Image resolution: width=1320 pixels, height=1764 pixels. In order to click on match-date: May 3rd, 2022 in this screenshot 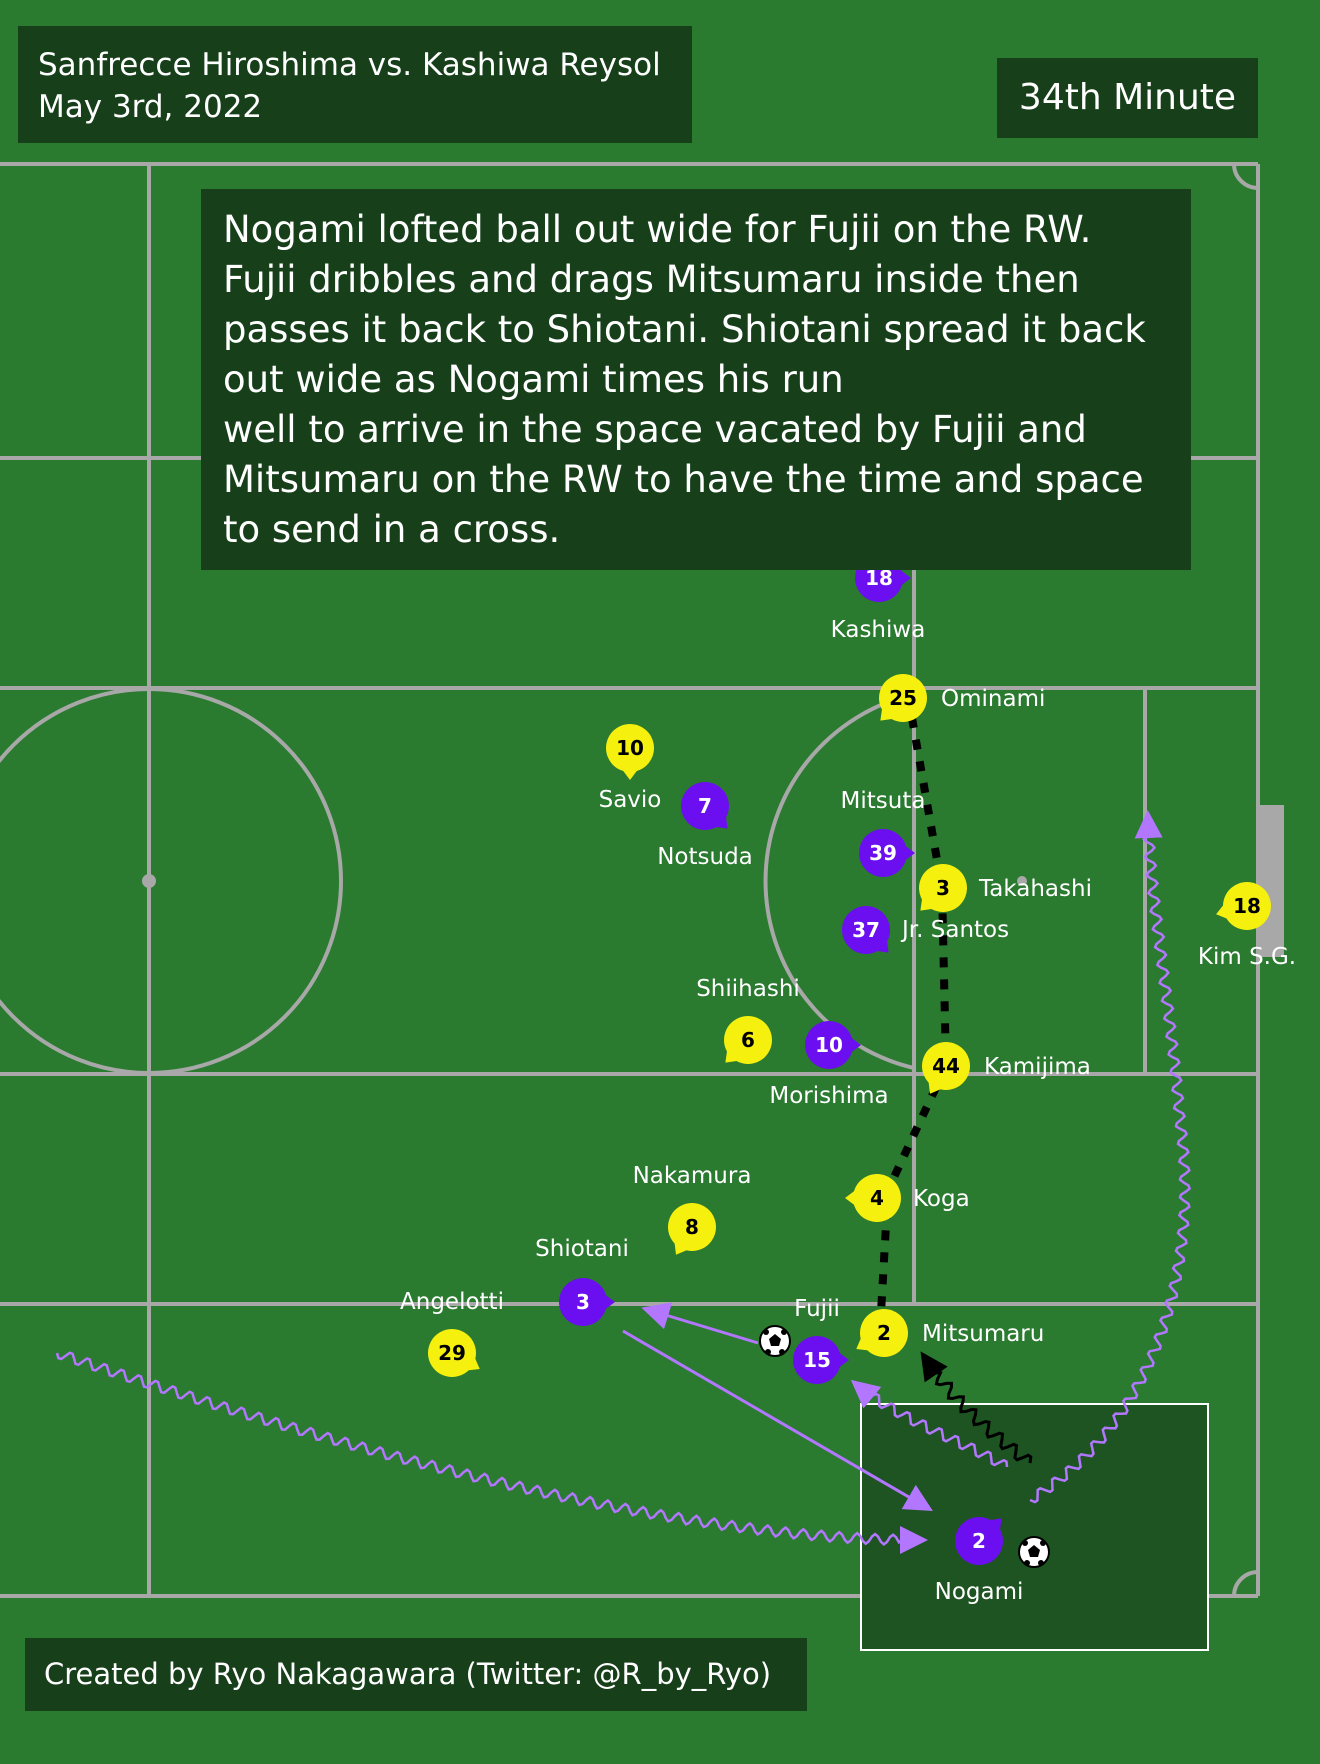, I will do `click(150, 107)`.